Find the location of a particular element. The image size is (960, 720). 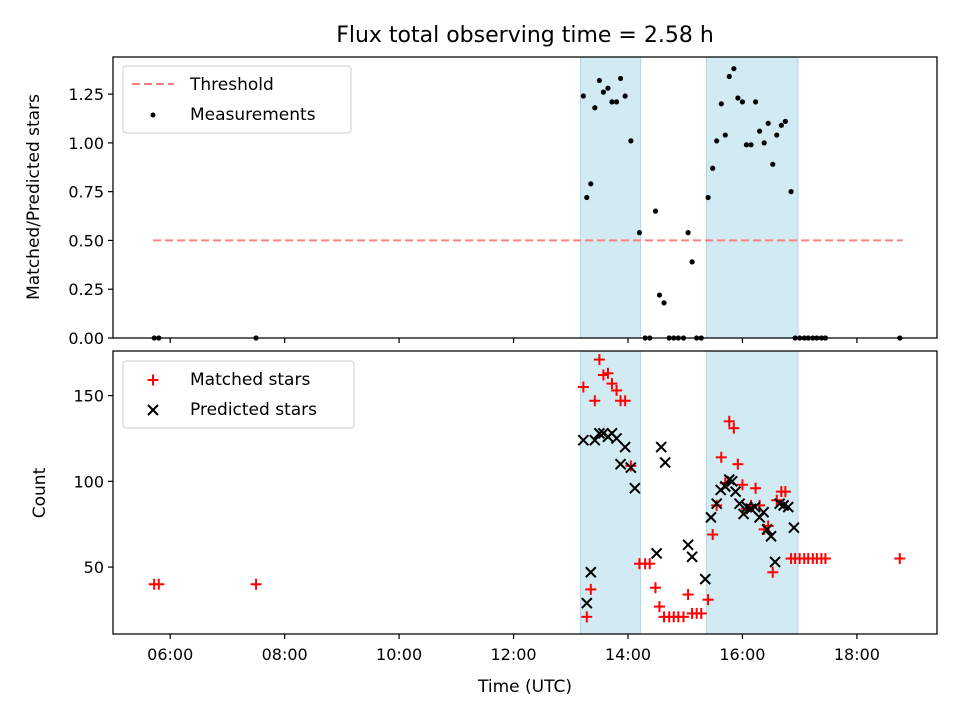

bottom-series-1-point-30-b is located at coordinates (755, 507).